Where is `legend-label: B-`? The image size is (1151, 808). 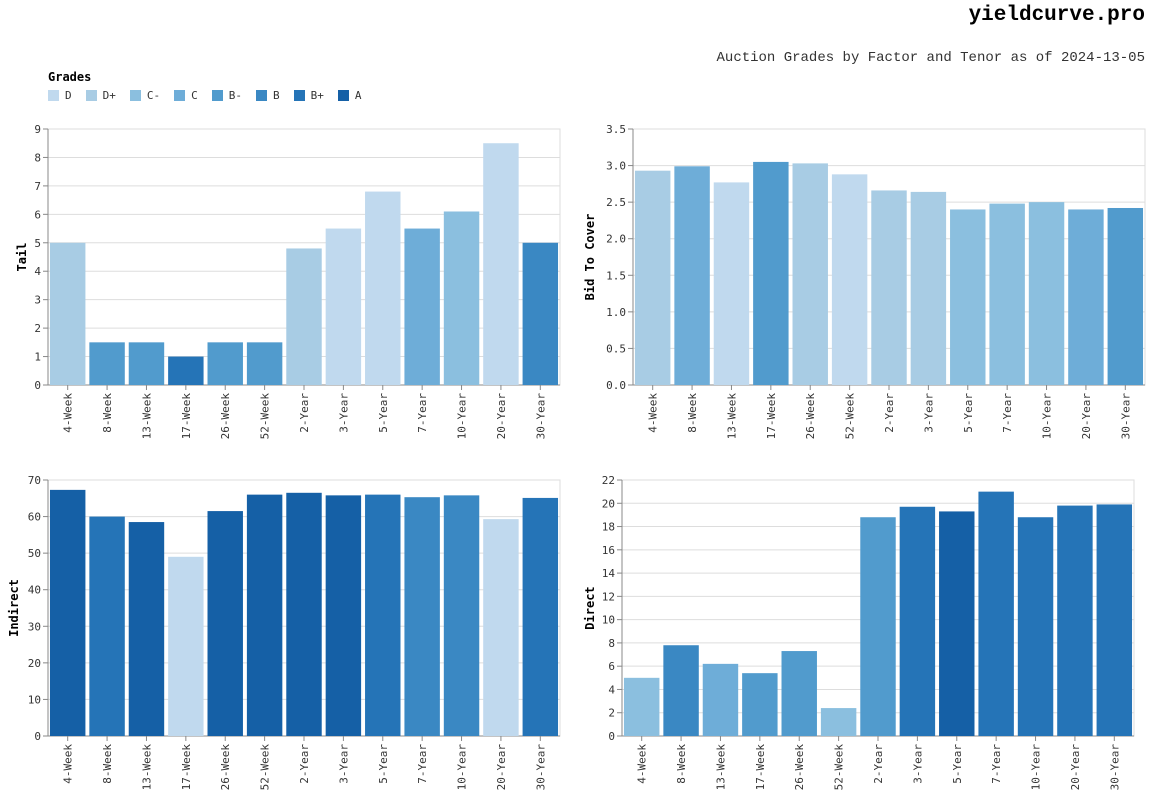 legend-label: B- is located at coordinates (235, 95).